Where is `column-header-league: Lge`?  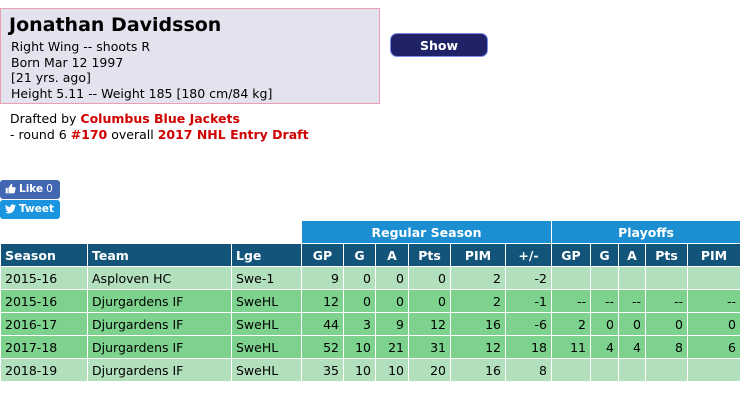 column-header-league: Lge is located at coordinates (266, 255).